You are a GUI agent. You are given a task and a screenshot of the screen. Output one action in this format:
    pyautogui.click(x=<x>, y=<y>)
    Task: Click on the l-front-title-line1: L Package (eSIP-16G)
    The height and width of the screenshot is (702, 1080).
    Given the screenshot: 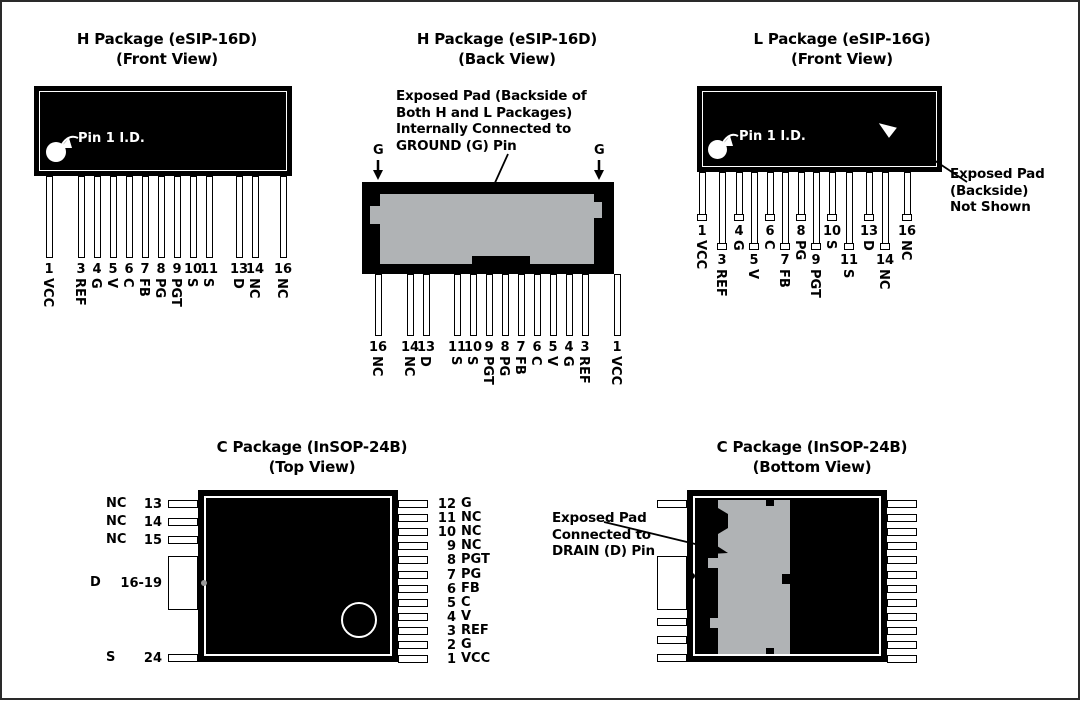 What is the action you would take?
    pyautogui.click(x=842, y=39)
    